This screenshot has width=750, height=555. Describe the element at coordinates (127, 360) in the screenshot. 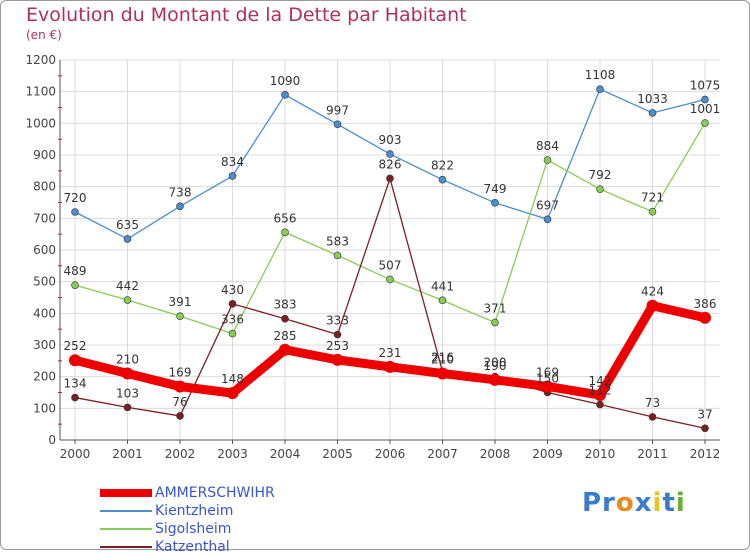

I see `data-label: 210` at that location.